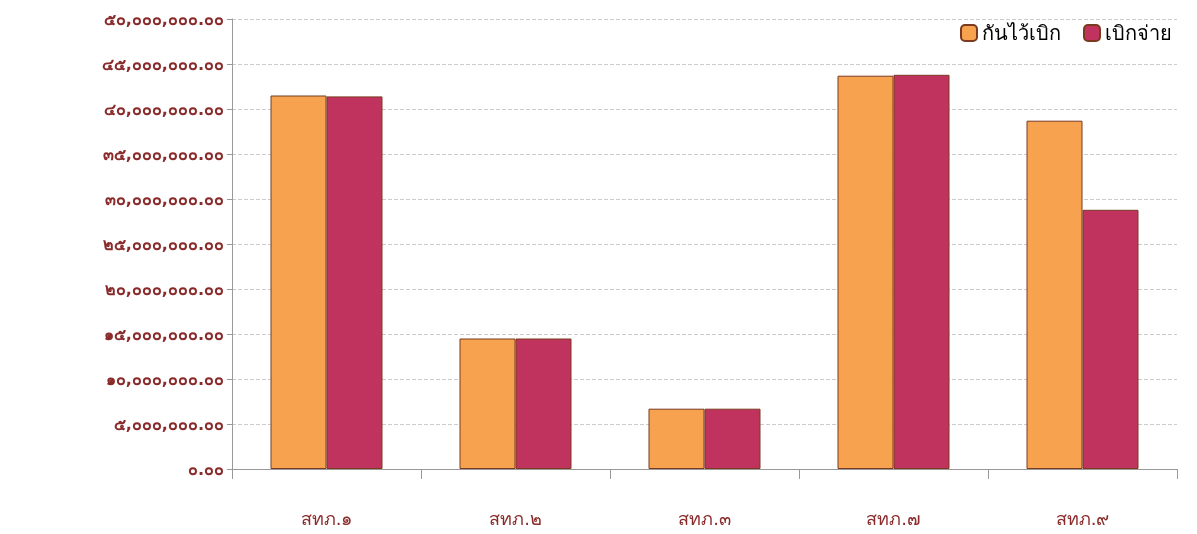  I want to click on x-tick-label: สทภ.๙, so click(1082, 518).